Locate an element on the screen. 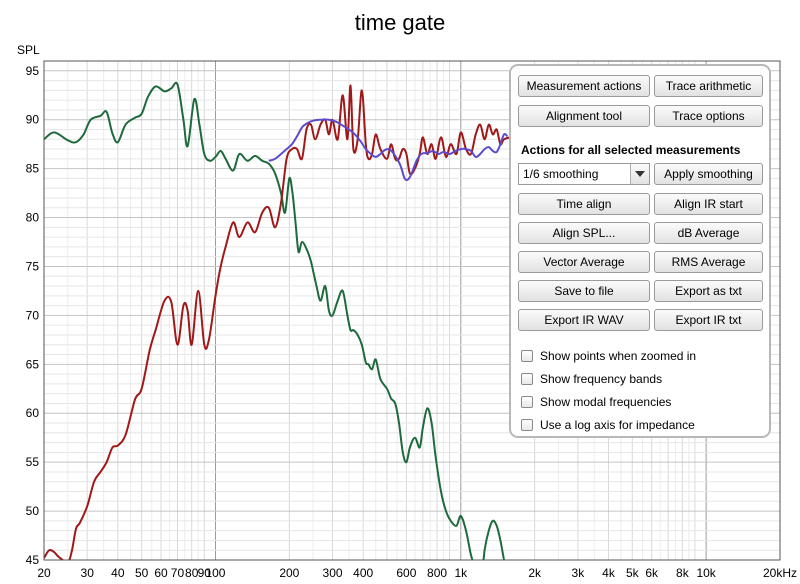  x-tick-label: 20 is located at coordinates (44, 573).